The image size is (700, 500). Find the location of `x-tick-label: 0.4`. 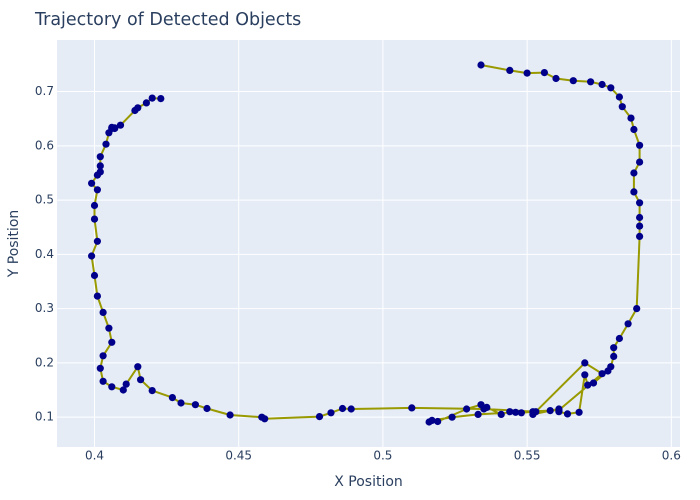

x-tick-label: 0.4 is located at coordinates (94, 456).